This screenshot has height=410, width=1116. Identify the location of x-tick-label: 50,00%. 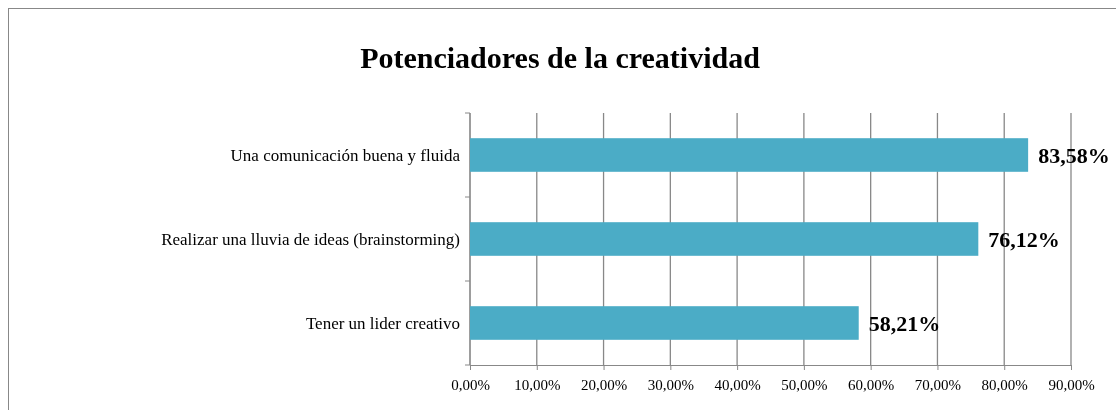
(804, 384).